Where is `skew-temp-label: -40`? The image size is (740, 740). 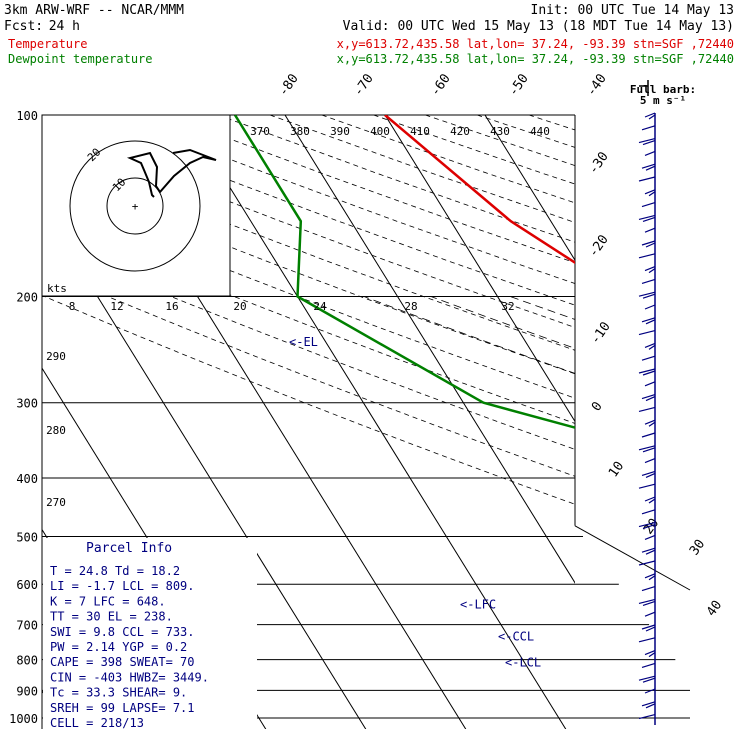 skew-temp-label: -40 is located at coordinates (597, 85).